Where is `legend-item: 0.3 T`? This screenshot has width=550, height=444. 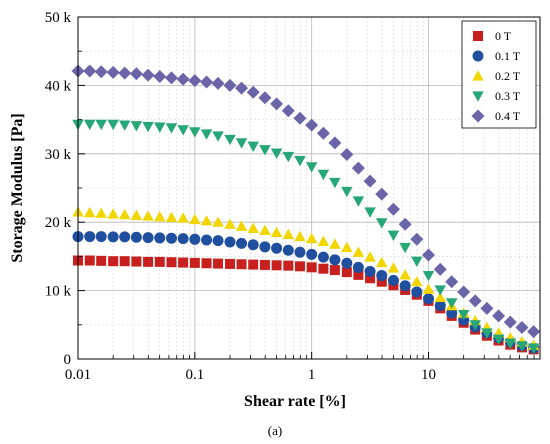
legend-item: 0.3 T is located at coordinates (496, 96).